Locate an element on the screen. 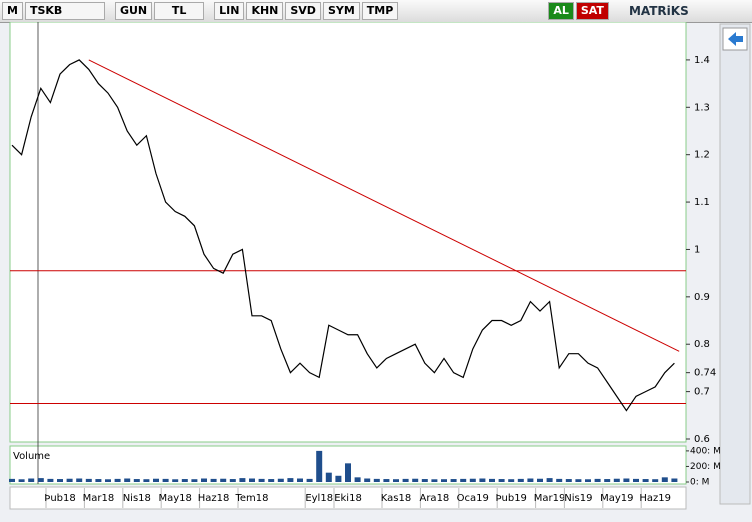 This screenshot has width=752, height=522. sell-button: SAT is located at coordinates (592, 11).